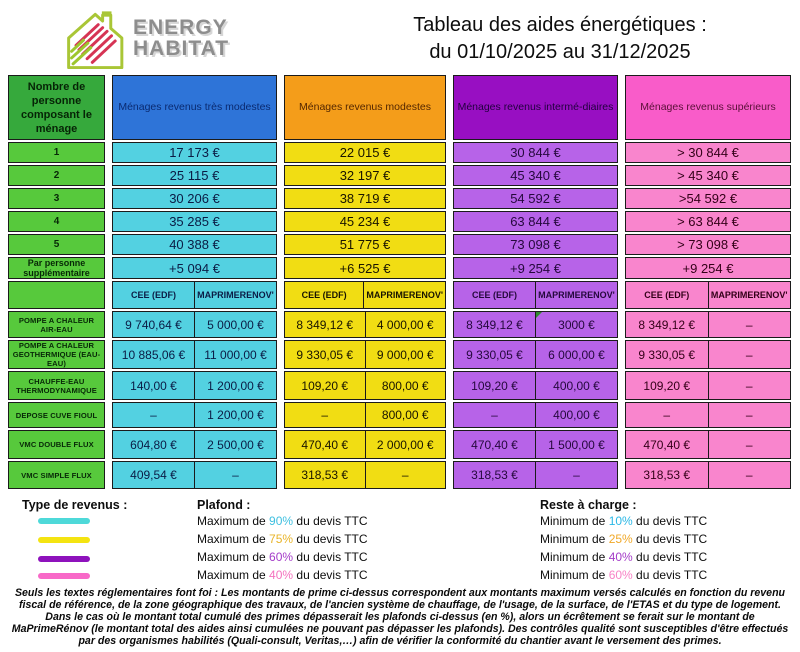 The height and width of the screenshot is (652, 800). What do you see at coordinates (56, 354) in the screenshot?
I see `equipment-label: POMPE A CHALEUR GEOTHERMIQUE (EAU-EAU)` at bounding box center [56, 354].